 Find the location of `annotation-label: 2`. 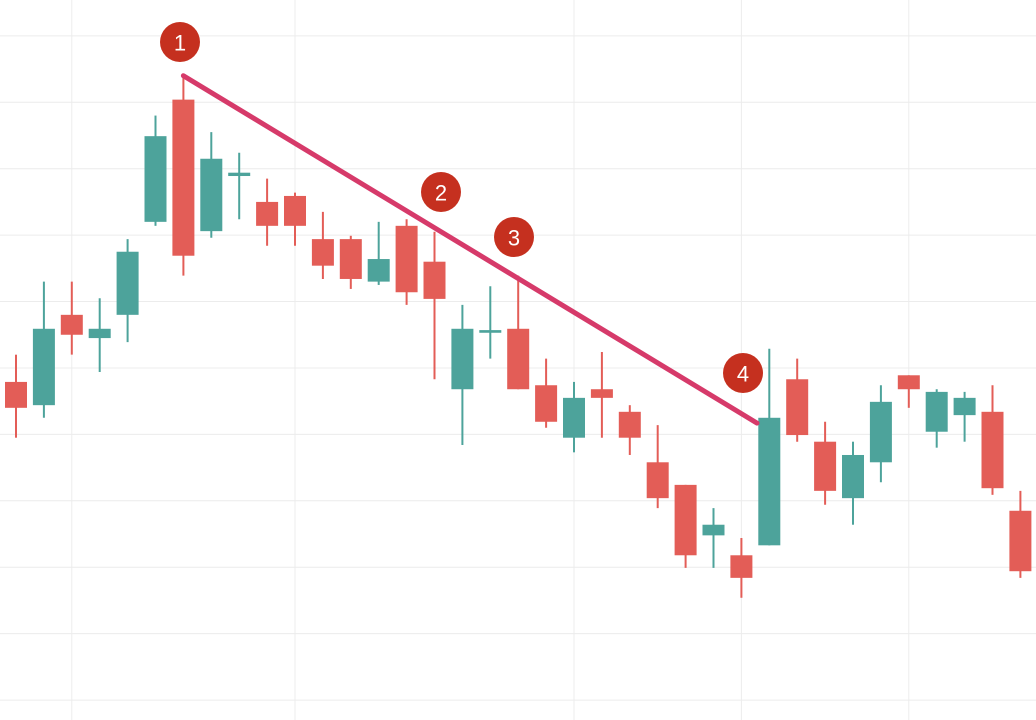

annotation-label: 2 is located at coordinates (441, 193).